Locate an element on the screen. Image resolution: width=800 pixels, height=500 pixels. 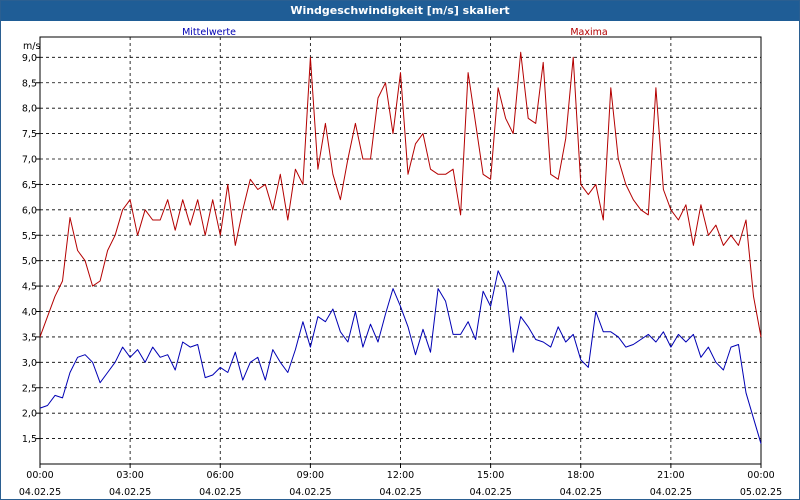
y-tick-label: 7,5 is located at coordinates (29, 134).